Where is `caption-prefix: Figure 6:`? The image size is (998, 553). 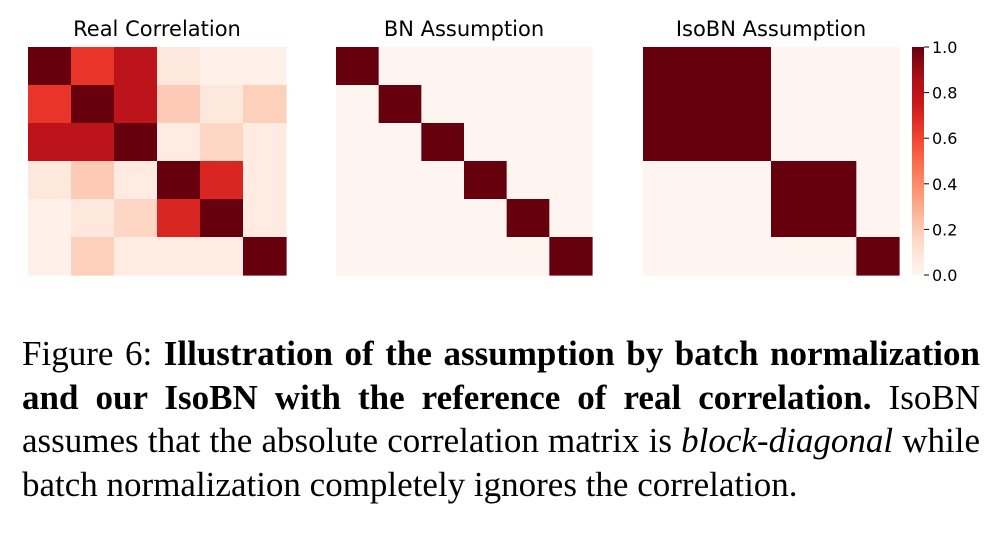 caption-prefix: Figure 6: is located at coordinates (93, 353).